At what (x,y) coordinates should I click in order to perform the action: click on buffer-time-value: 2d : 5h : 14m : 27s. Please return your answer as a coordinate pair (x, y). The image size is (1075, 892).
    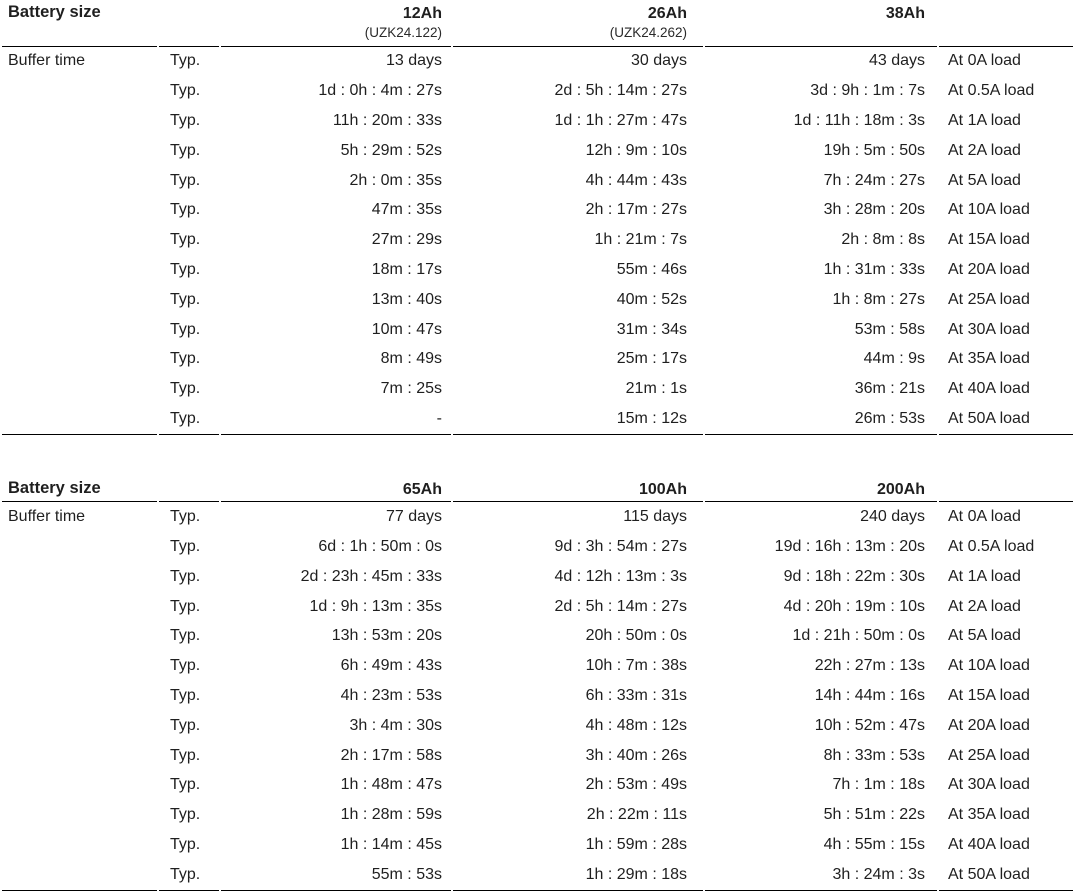
    Looking at the image, I should click on (620, 606).